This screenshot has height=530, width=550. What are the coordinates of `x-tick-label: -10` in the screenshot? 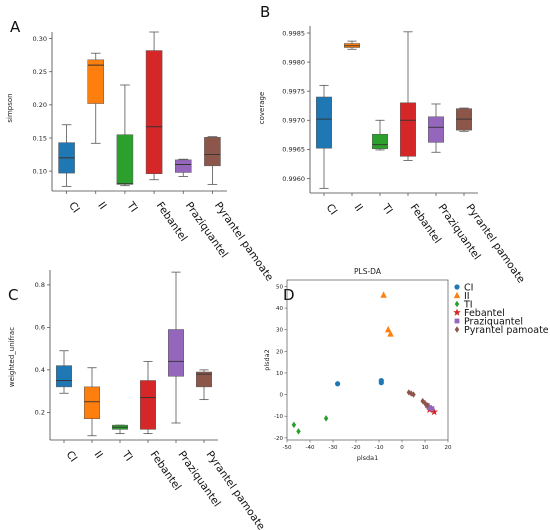 It's located at (379, 448).